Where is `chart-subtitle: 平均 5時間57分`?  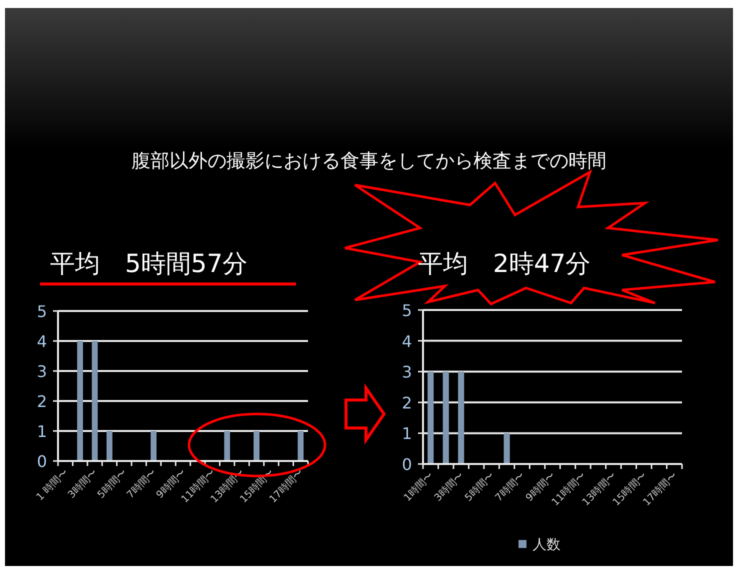 chart-subtitle: 平均 5時間57分 is located at coordinates (149, 263).